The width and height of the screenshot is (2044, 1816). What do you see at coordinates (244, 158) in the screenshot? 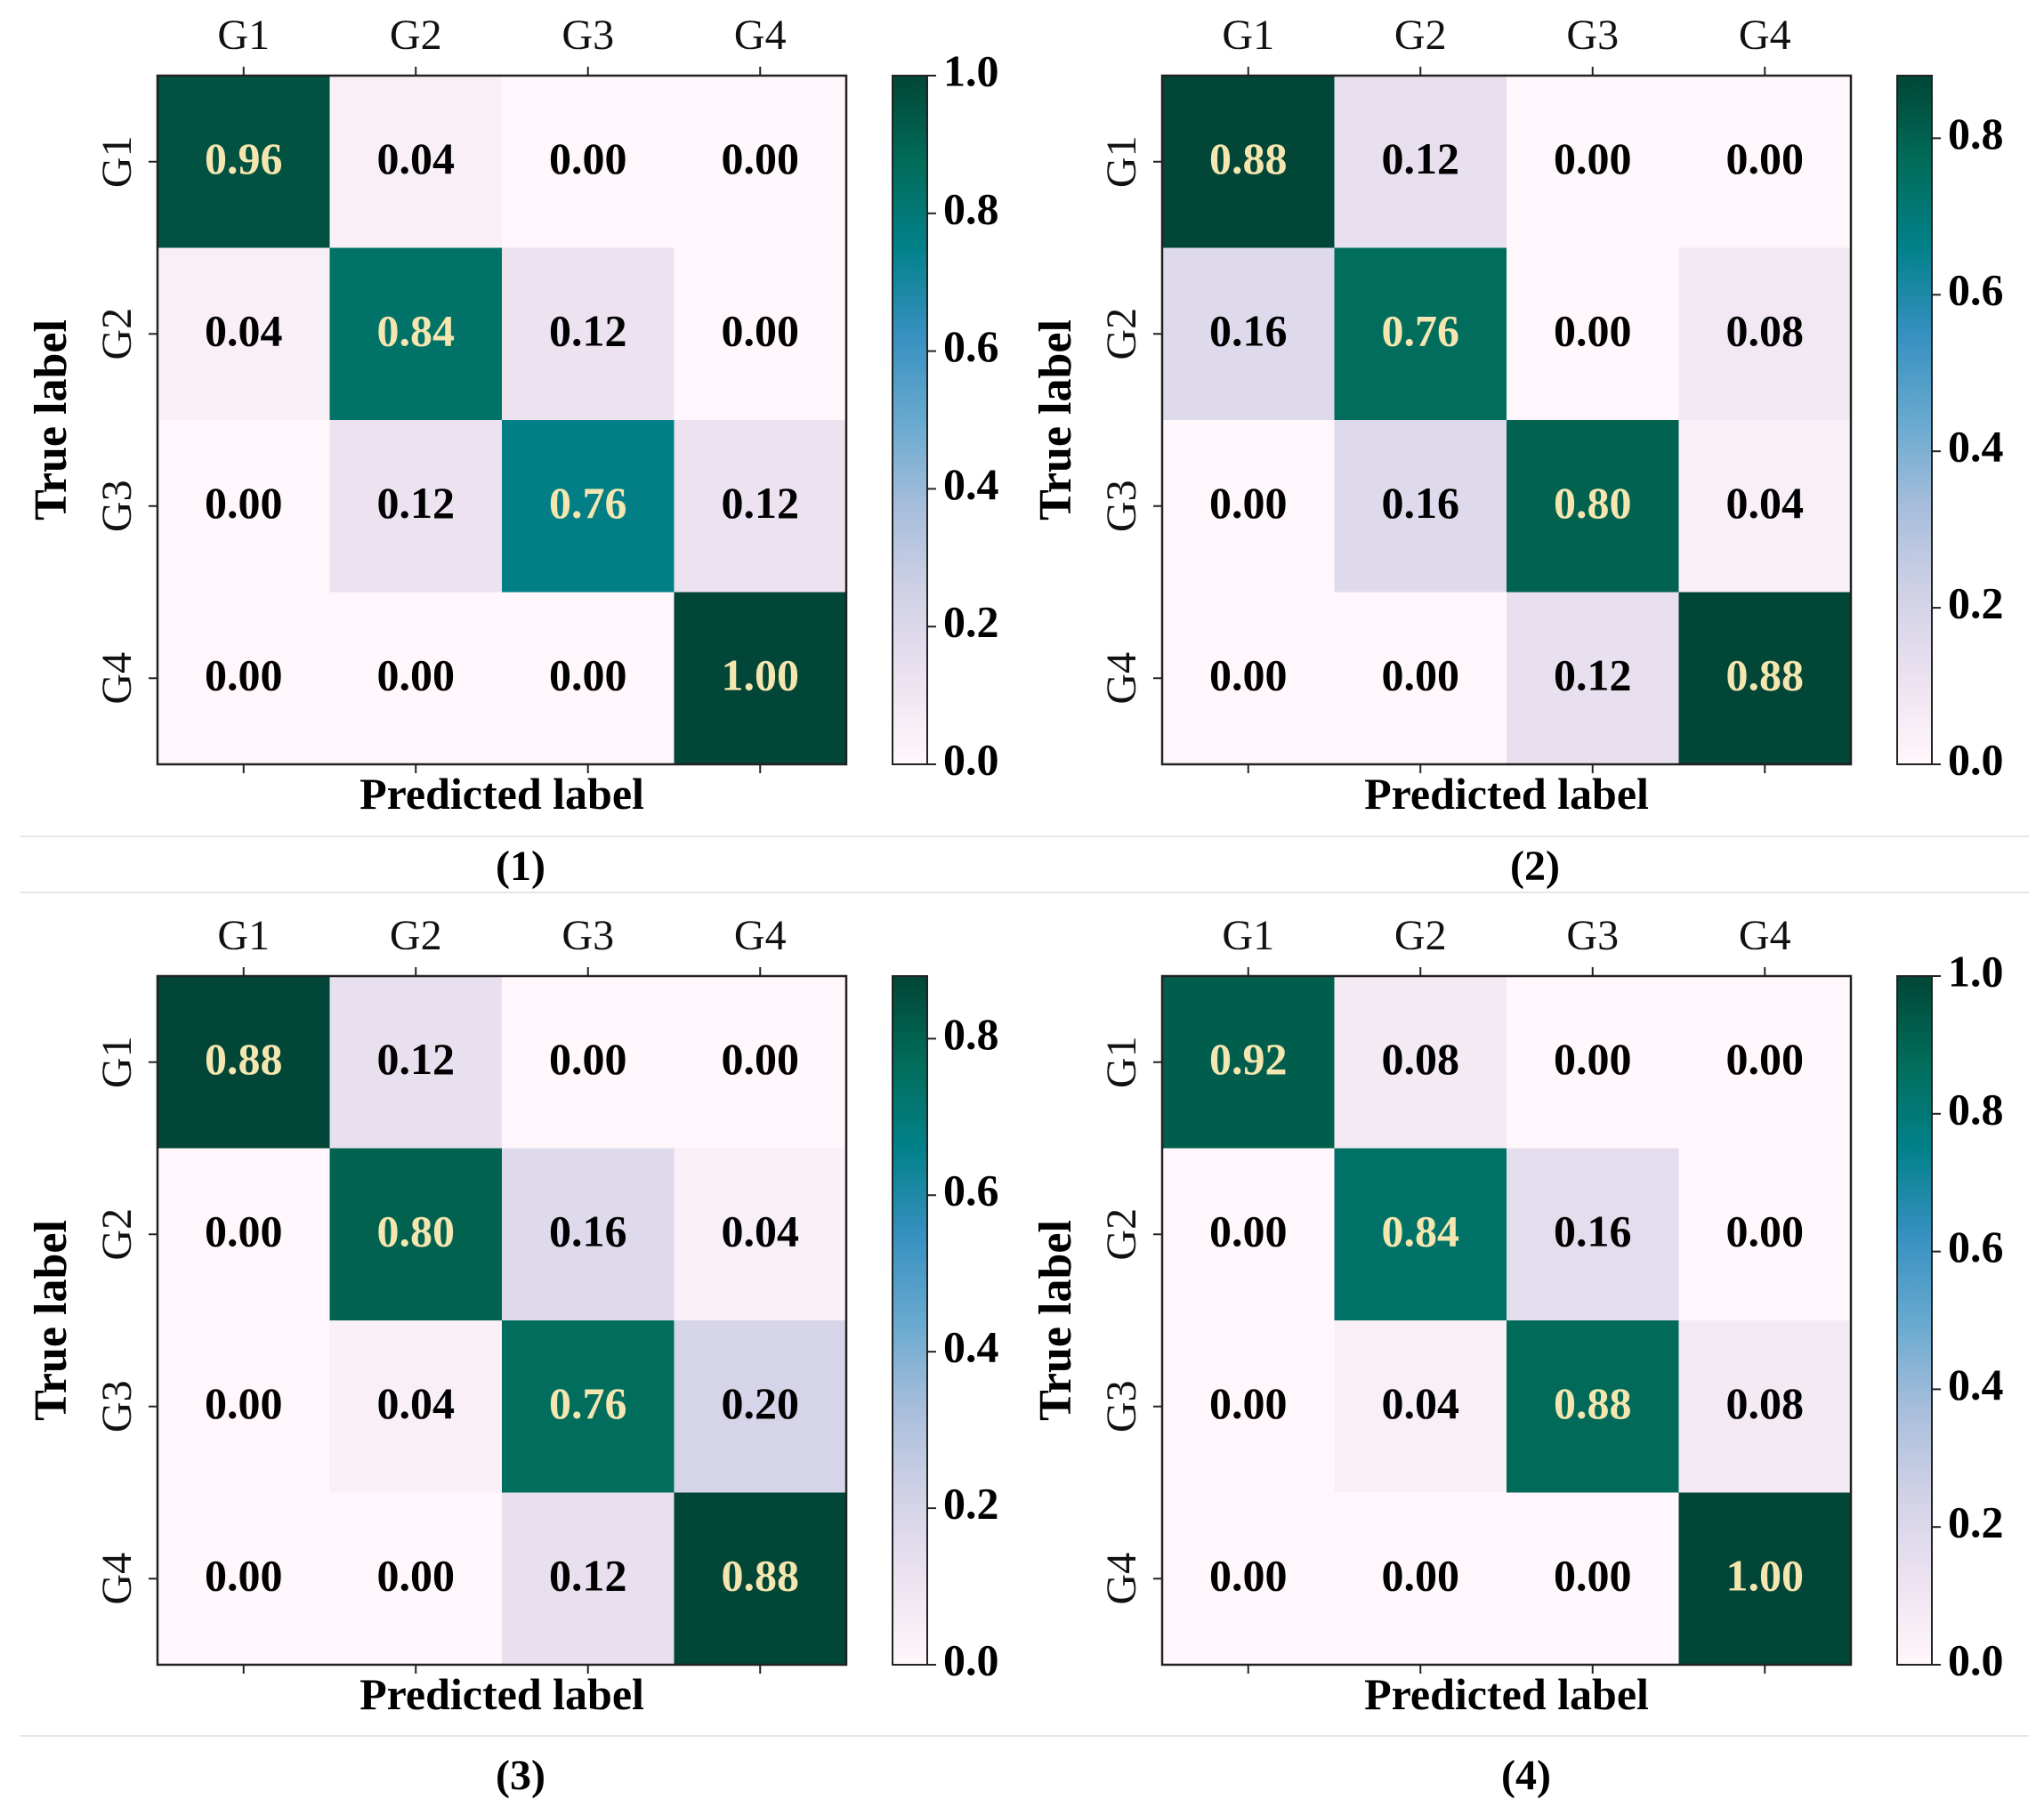
I see `cell-value-label: 0.96` at bounding box center [244, 158].